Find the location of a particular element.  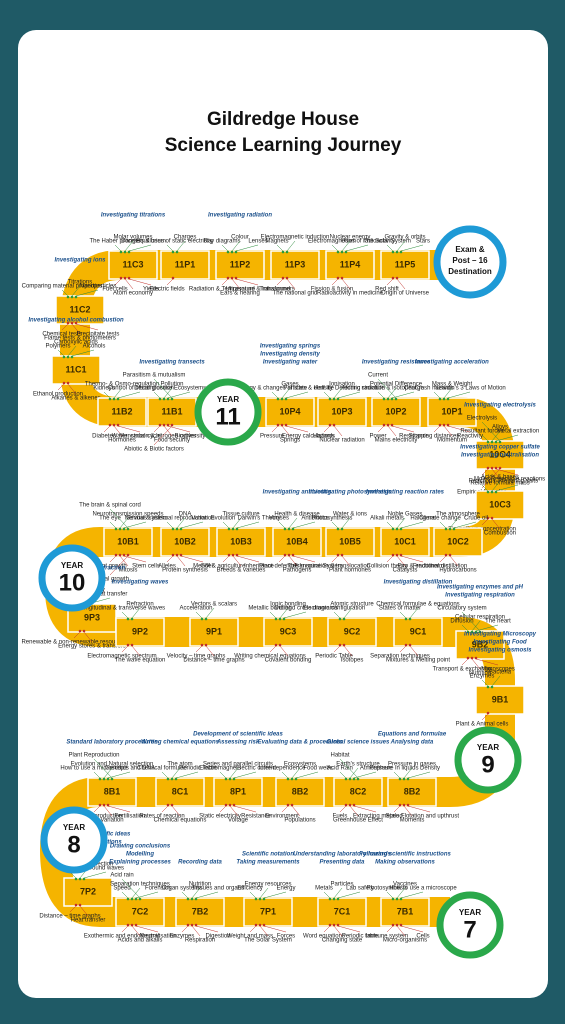

topic-label: Speed is located at coordinates (393, 817).